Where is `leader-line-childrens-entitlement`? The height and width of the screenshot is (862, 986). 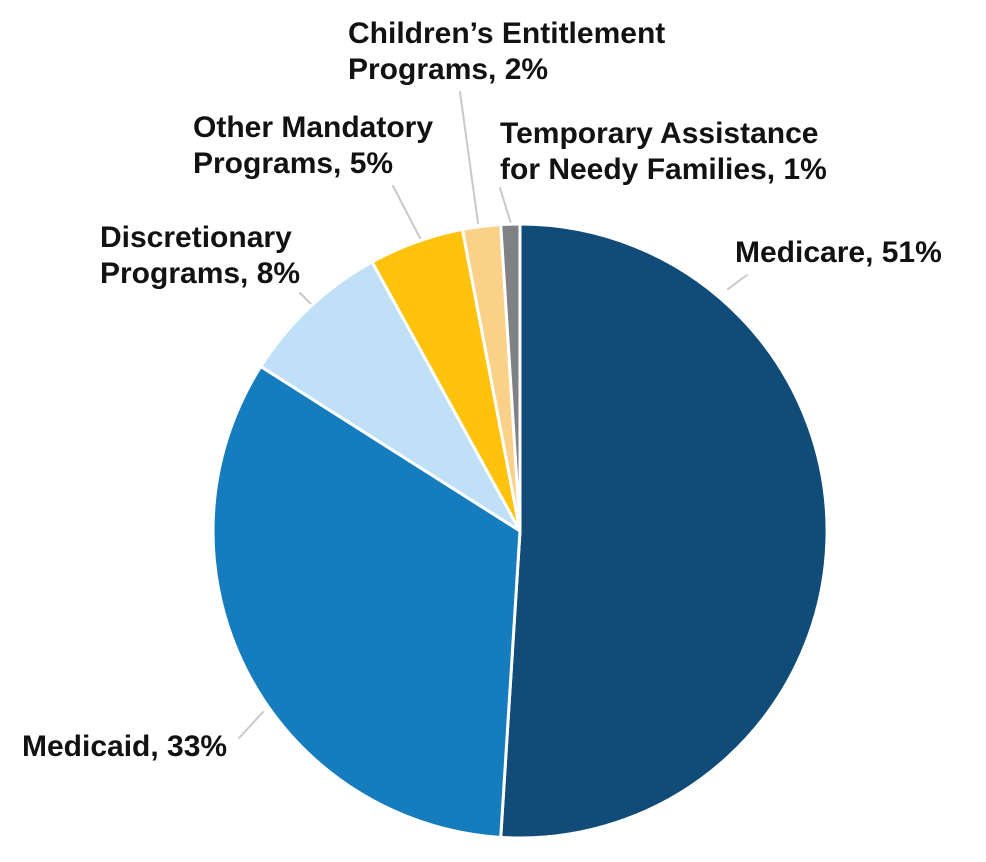 leader-line-childrens-entitlement is located at coordinates (469, 157).